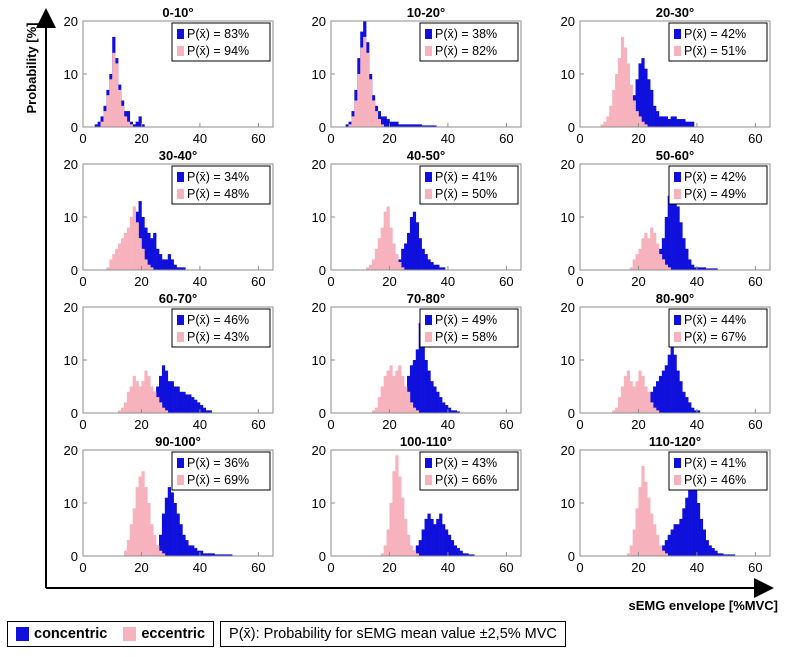 This screenshot has width=808, height=657. What do you see at coordinates (426, 441) in the screenshot?
I see `panel-11-title: 100-110°` at bounding box center [426, 441].